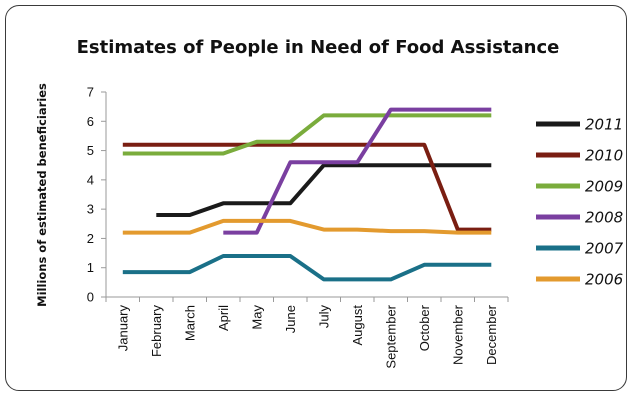 This screenshot has height=397, width=634. What do you see at coordinates (90, 92) in the screenshot?
I see `y-tick-label: 7` at bounding box center [90, 92].